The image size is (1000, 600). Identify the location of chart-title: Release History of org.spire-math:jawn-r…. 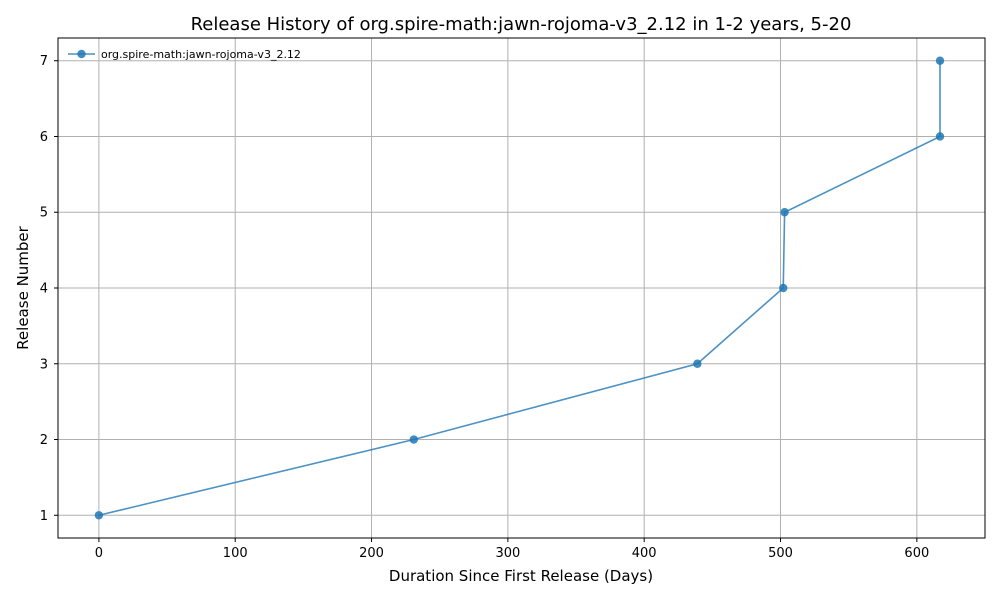
(521, 24).